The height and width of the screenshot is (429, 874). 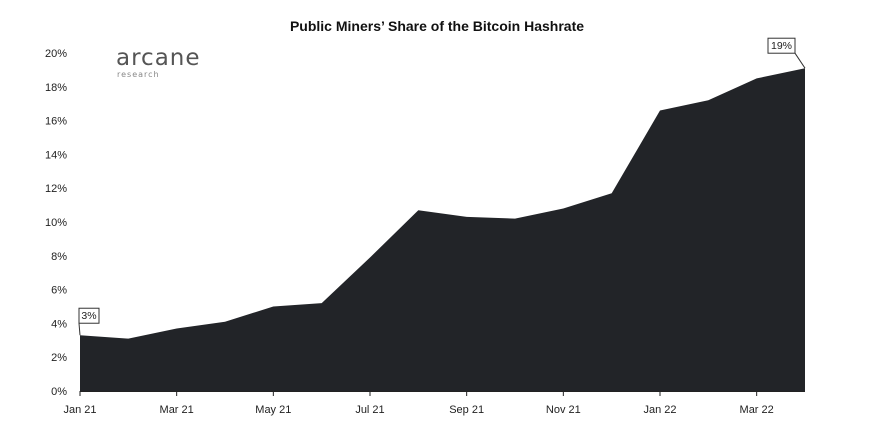 What do you see at coordinates (56, 155) in the screenshot?
I see `y-tick-label: 14%` at bounding box center [56, 155].